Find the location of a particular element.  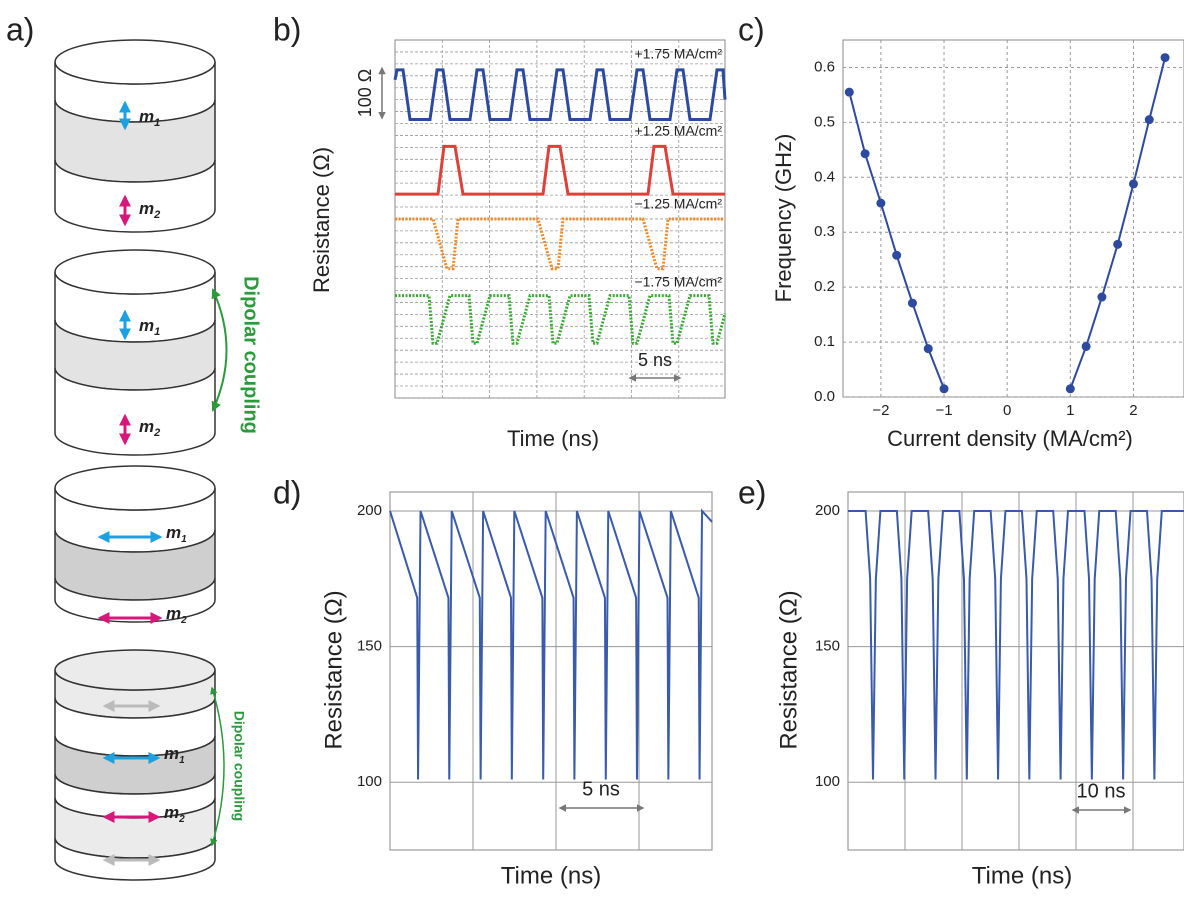

y-tick-label: 0.4 is located at coordinates (824, 176).